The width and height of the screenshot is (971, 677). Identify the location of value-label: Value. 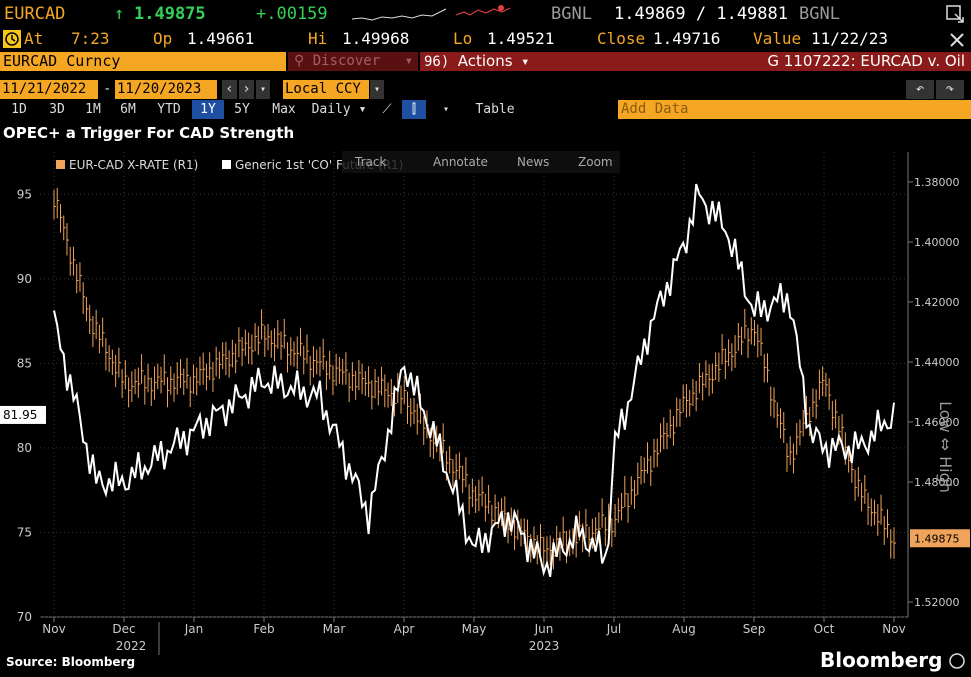
(777, 38).